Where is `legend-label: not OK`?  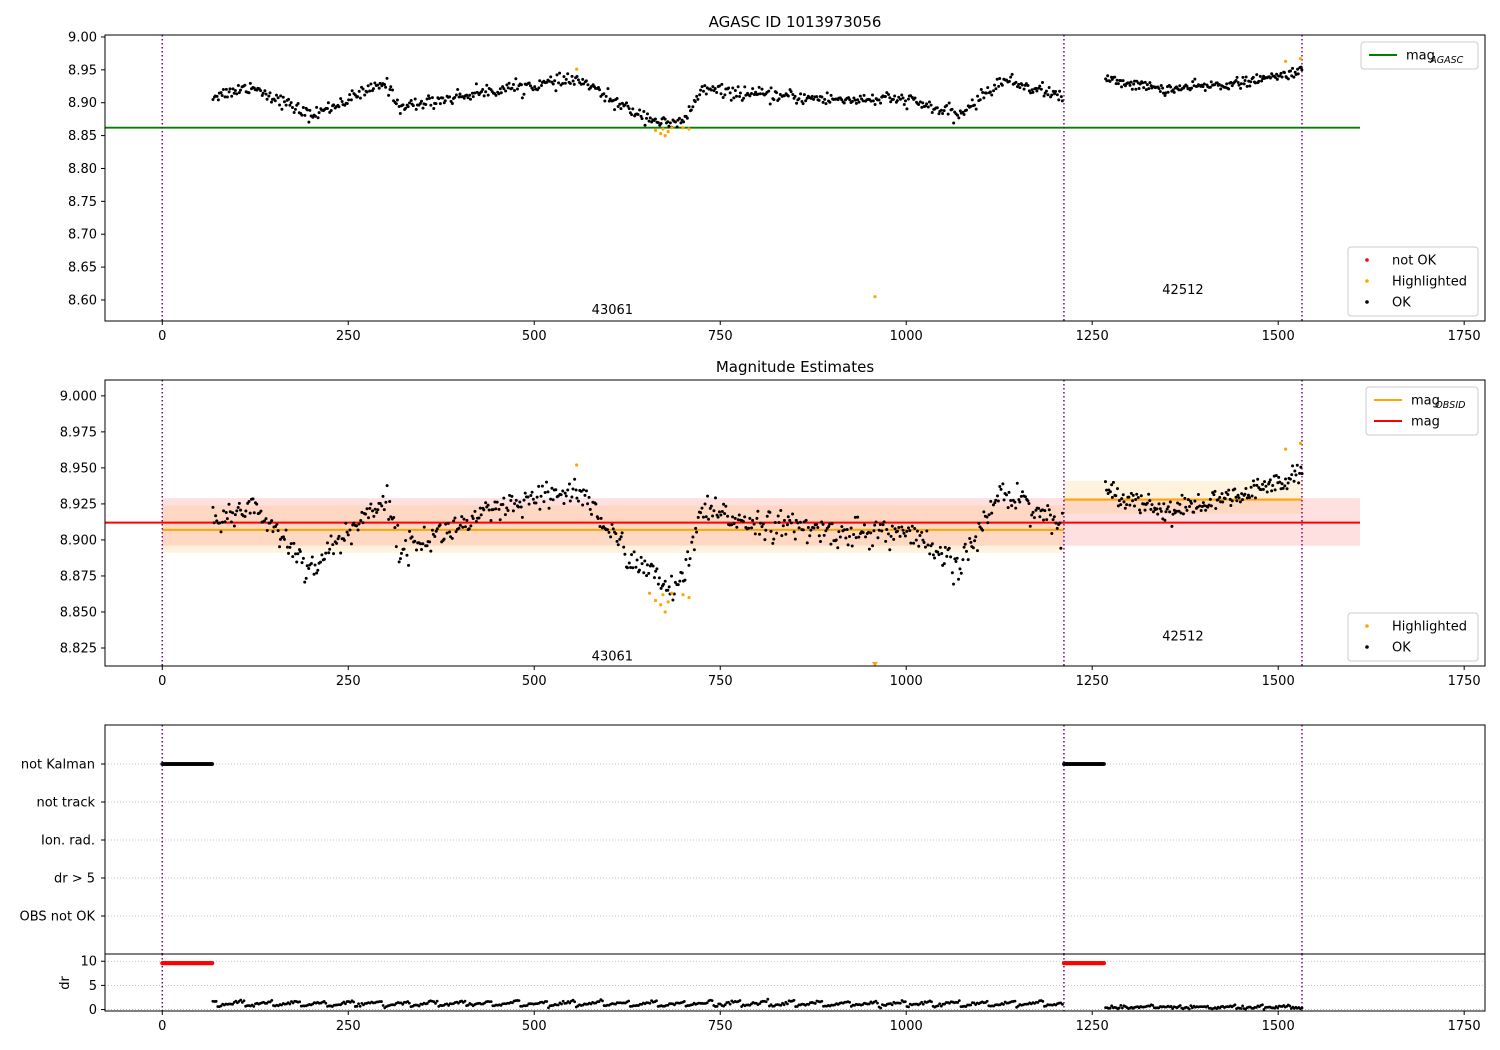 legend-label: not OK is located at coordinates (1414, 261).